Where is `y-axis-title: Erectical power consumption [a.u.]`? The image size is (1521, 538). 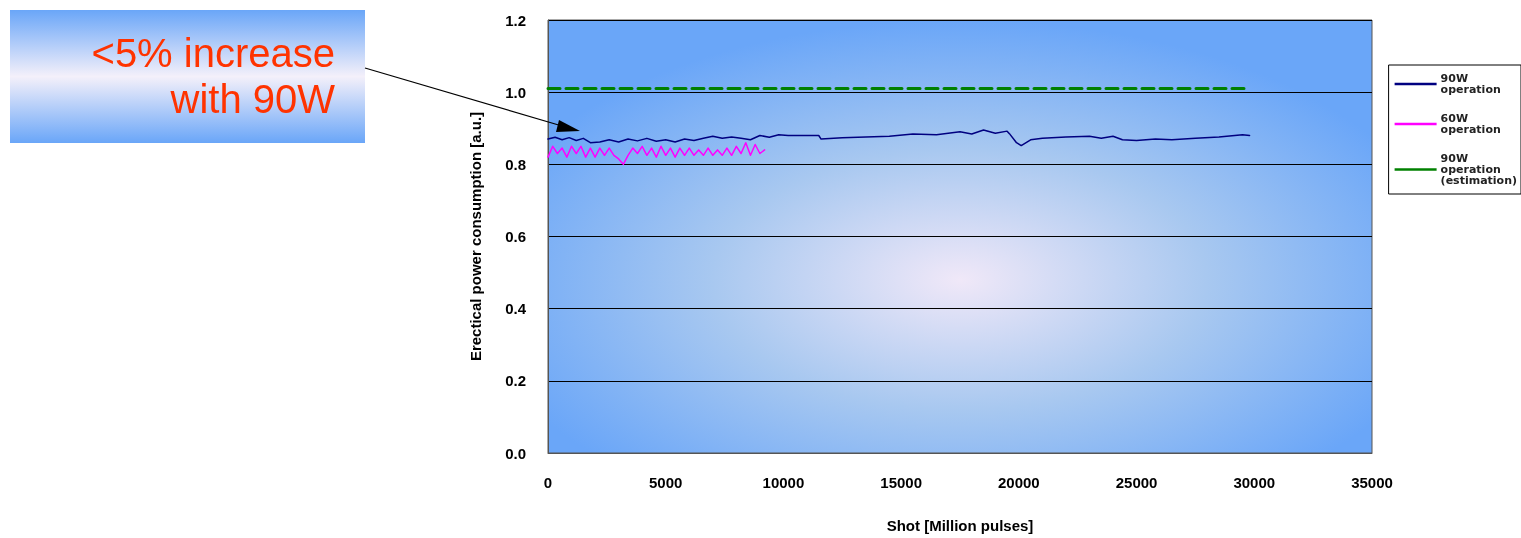
y-axis-title: Erectical power consumption [a.u.] is located at coordinates (475, 236).